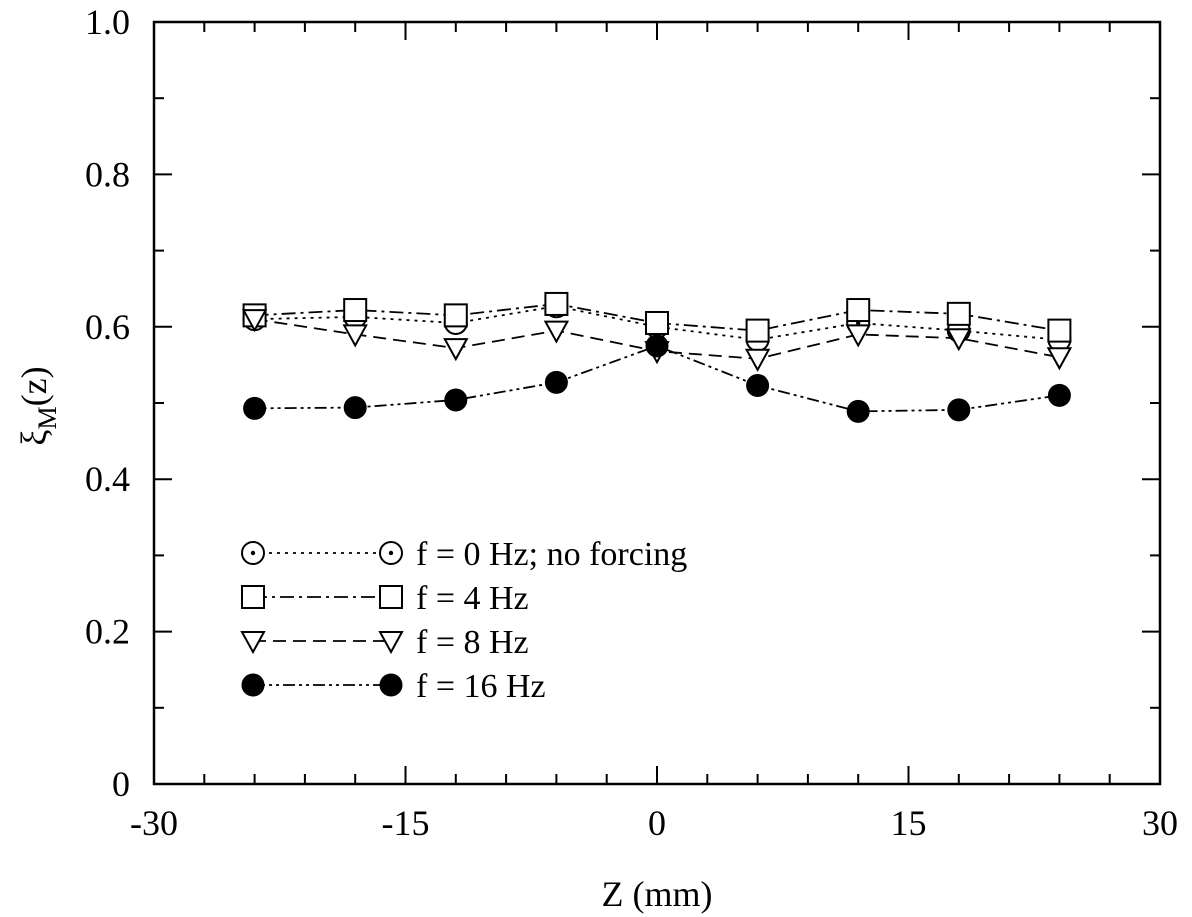  What do you see at coordinates (107, 403) in the screenshot?
I see `y-tick-labels: 0 0.2 0.4 0.6 0.8 1.0` at bounding box center [107, 403].